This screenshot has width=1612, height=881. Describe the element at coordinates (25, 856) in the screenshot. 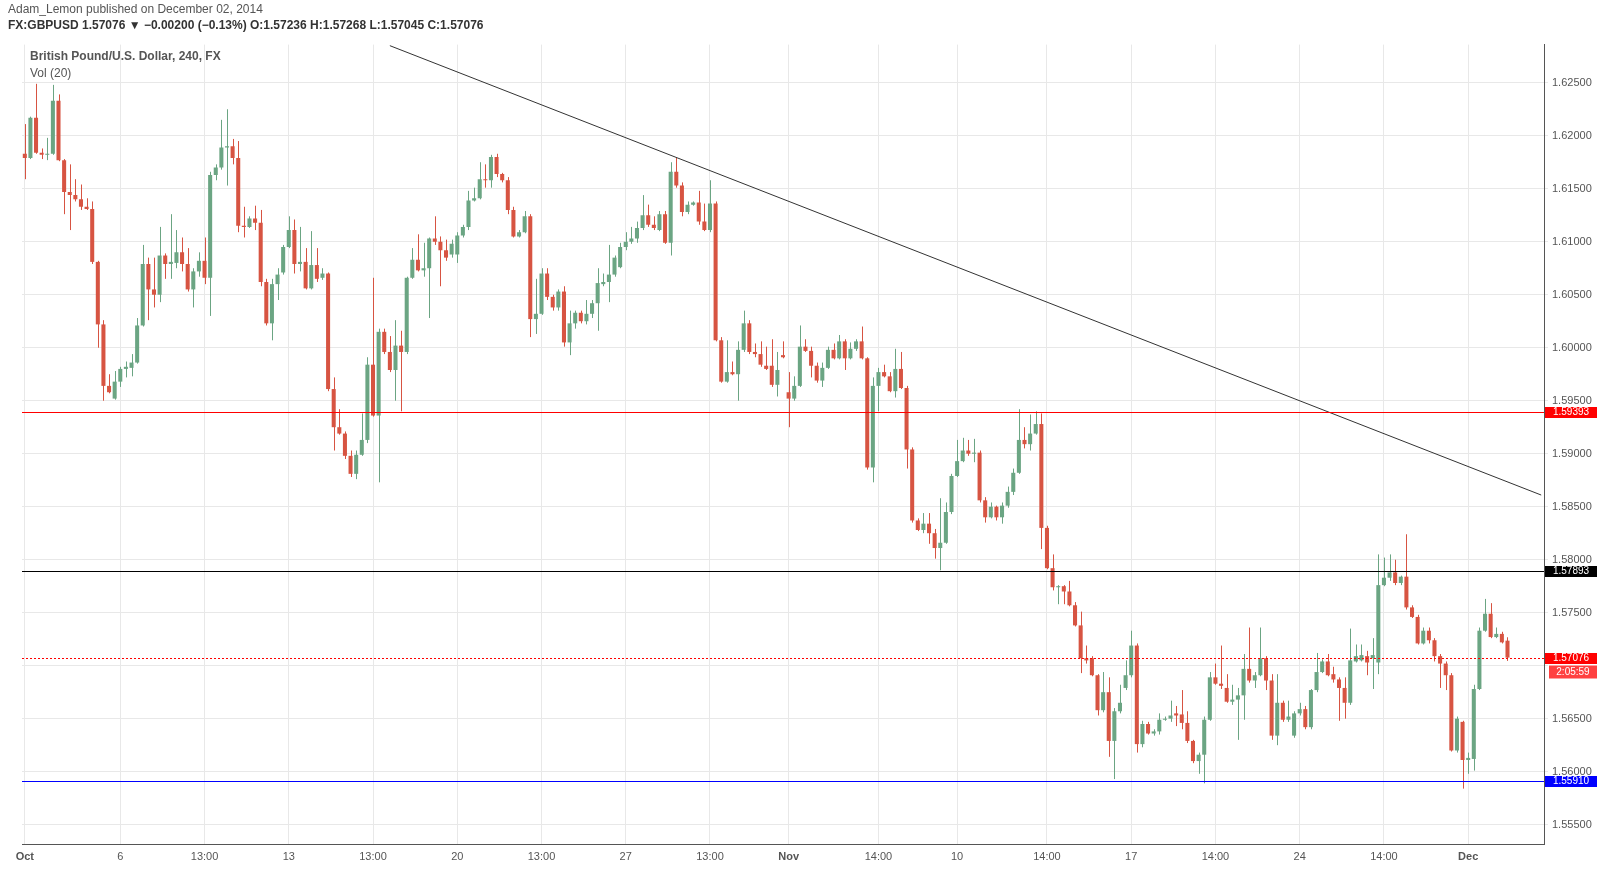

I see `x-tick-label: Oct` at that location.